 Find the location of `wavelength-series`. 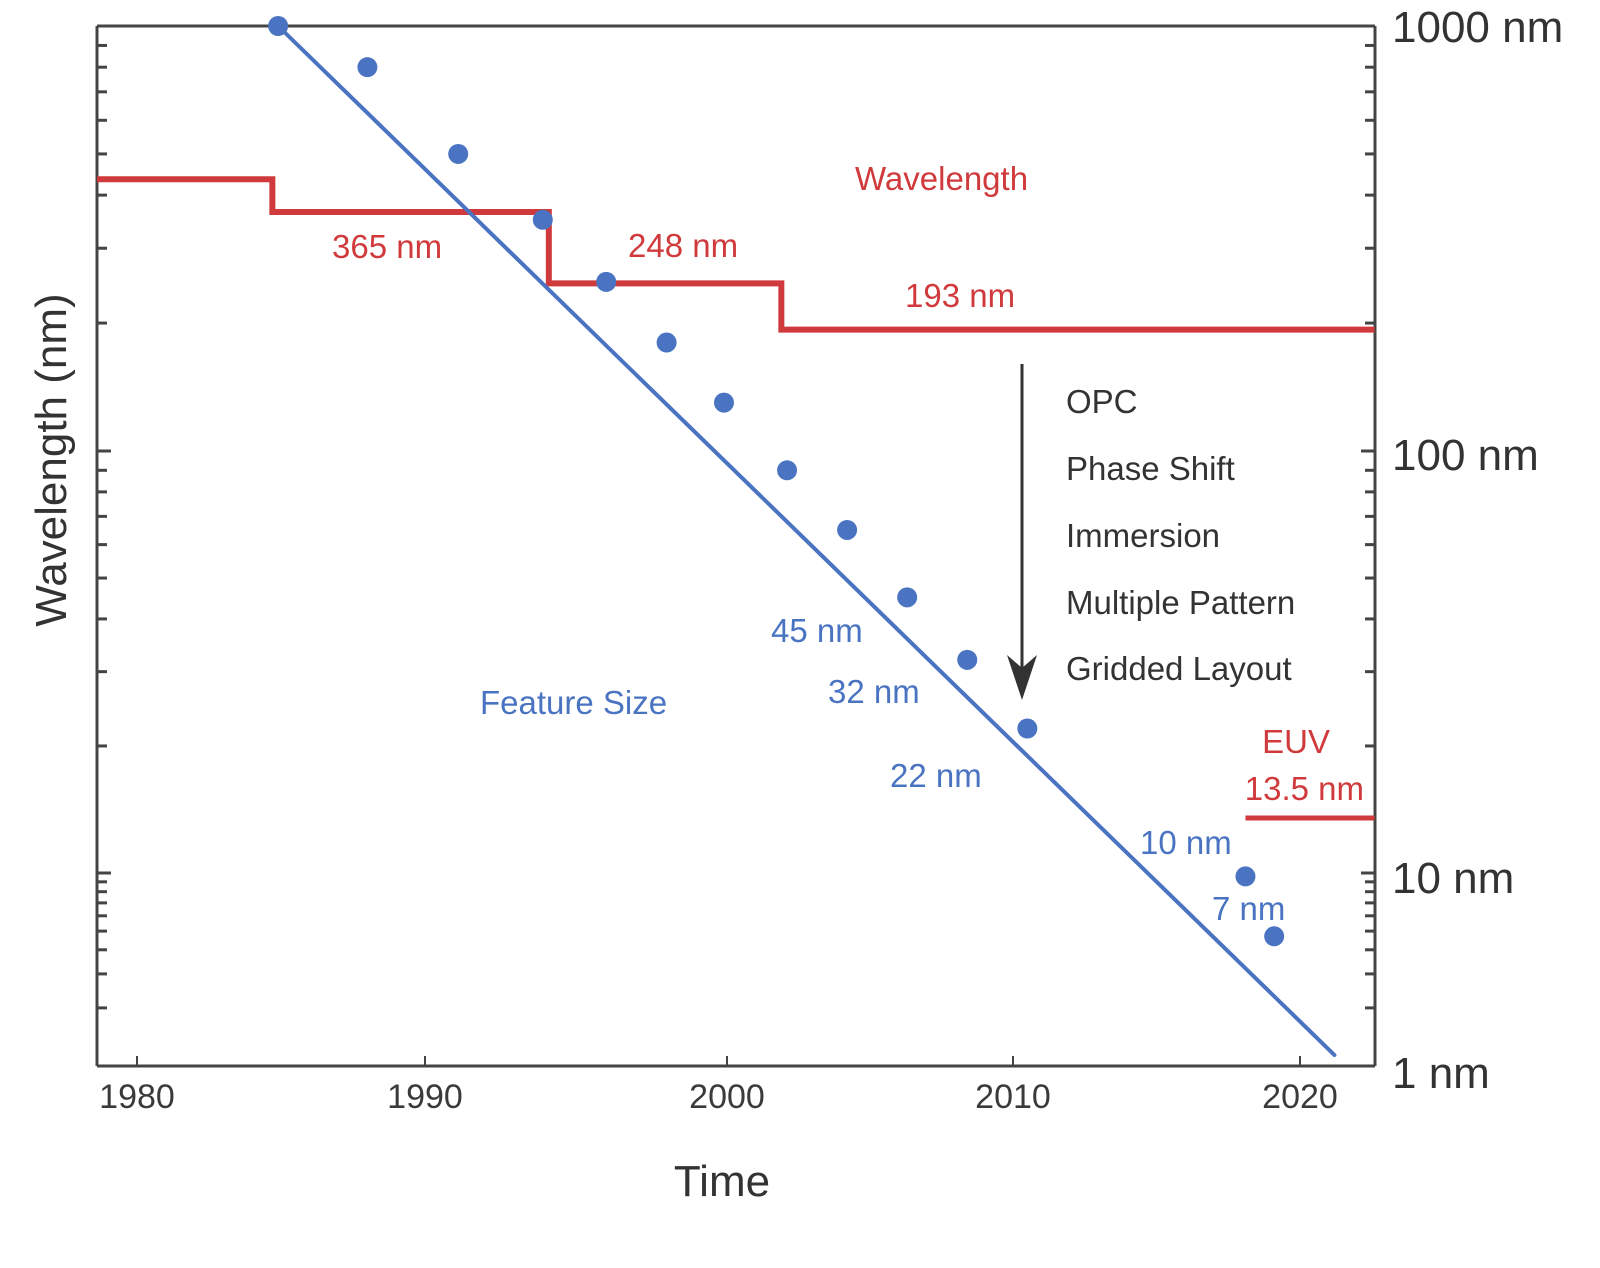

wavelength-series is located at coordinates (736, 254).